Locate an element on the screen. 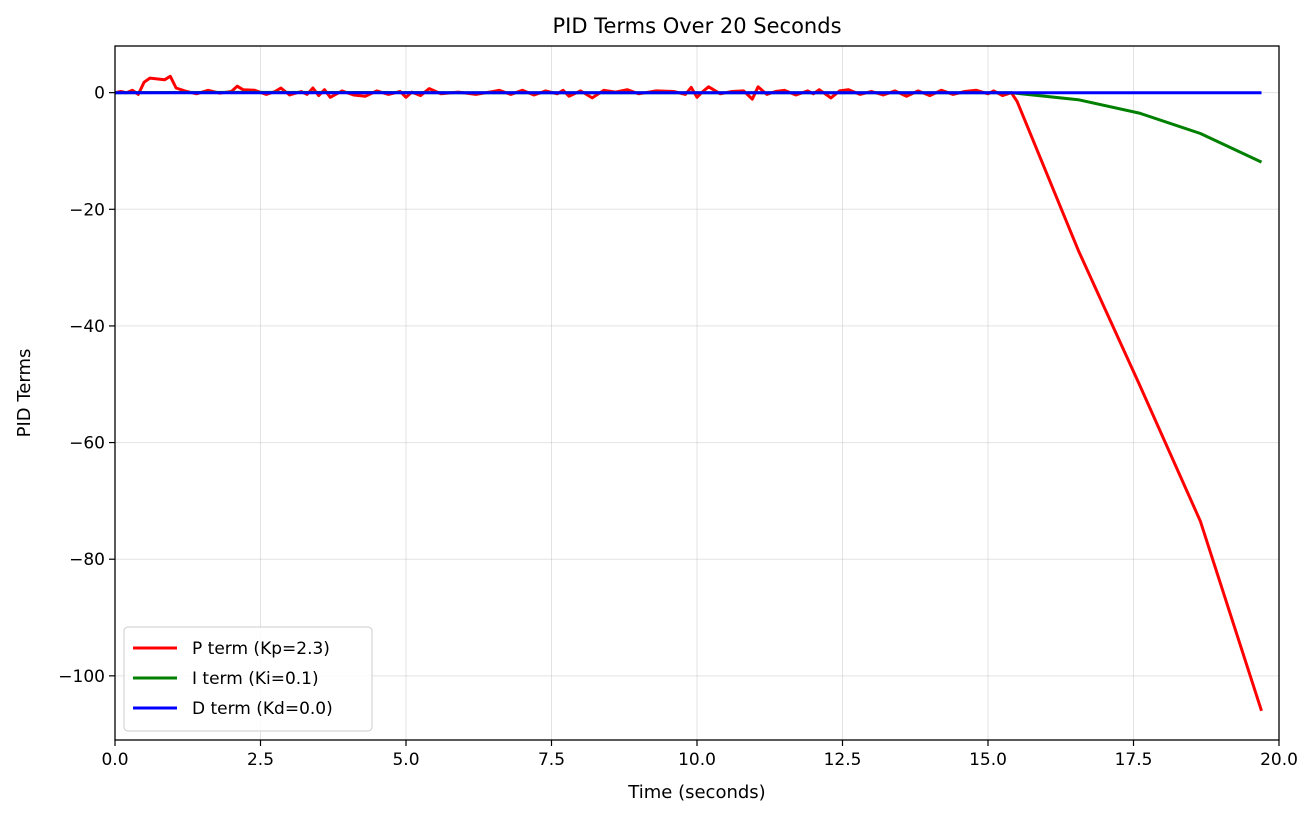 The width and height of the screenshot is (1315, 817). x-tick-label: 2.5 is located at coordinates (260, 760).